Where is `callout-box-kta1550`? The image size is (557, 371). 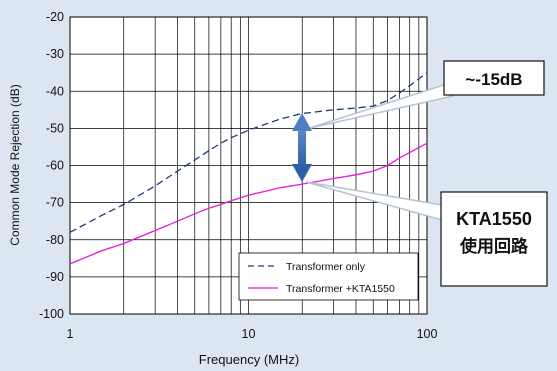
callout-box-kta1550 is located at coordinates (494, 239).